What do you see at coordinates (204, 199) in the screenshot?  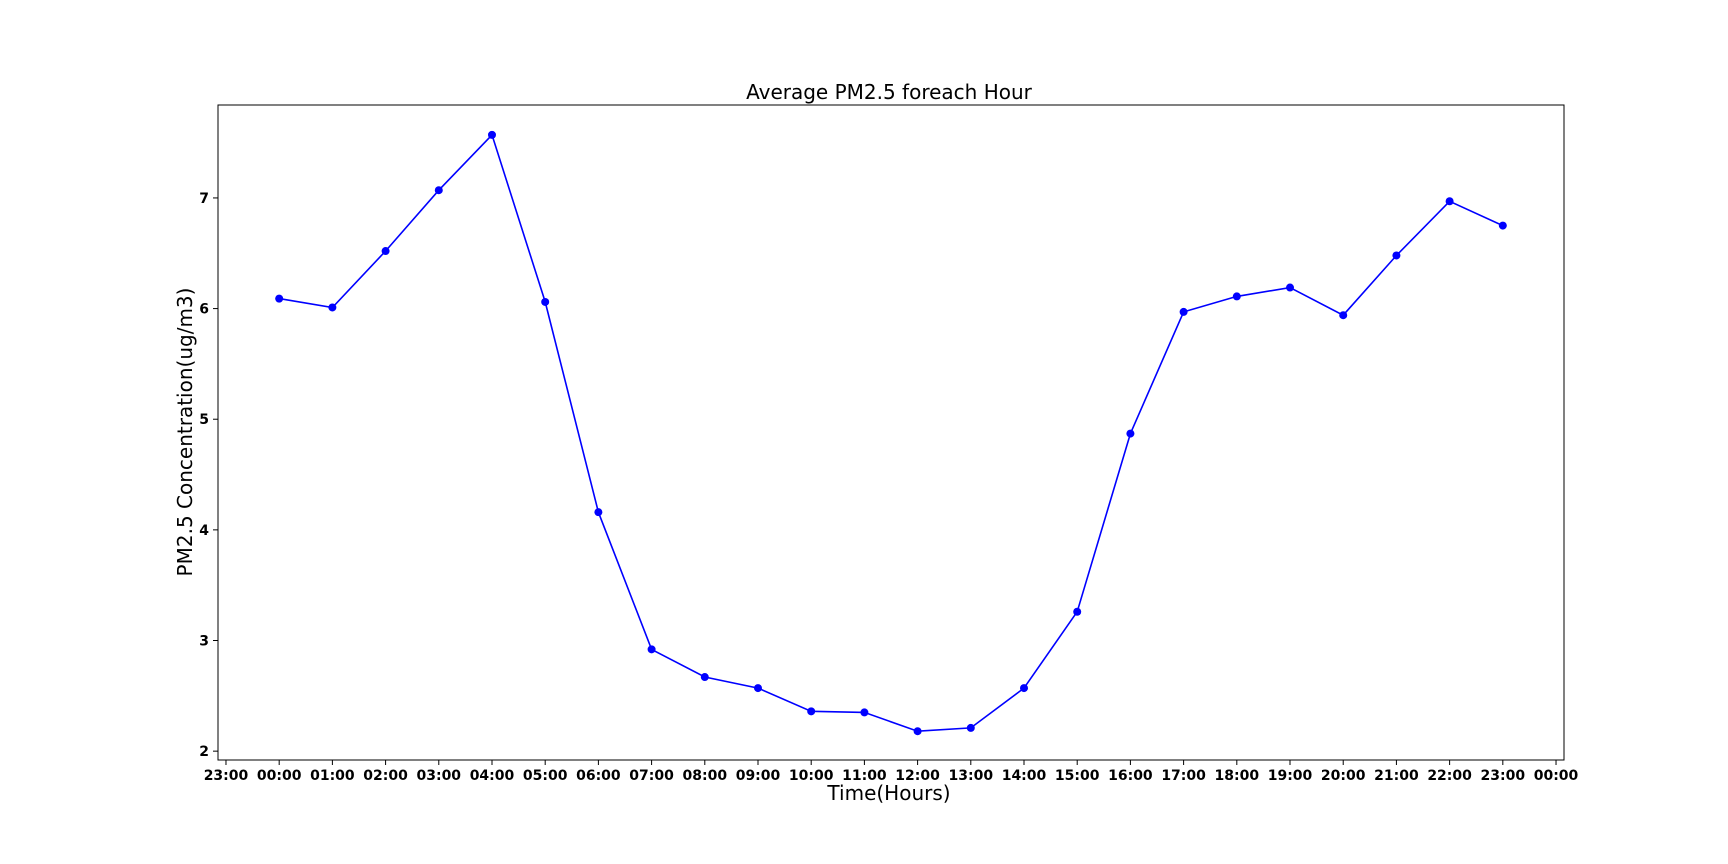 I see `y-tick-label: 7` at bounding box center [204, 199].